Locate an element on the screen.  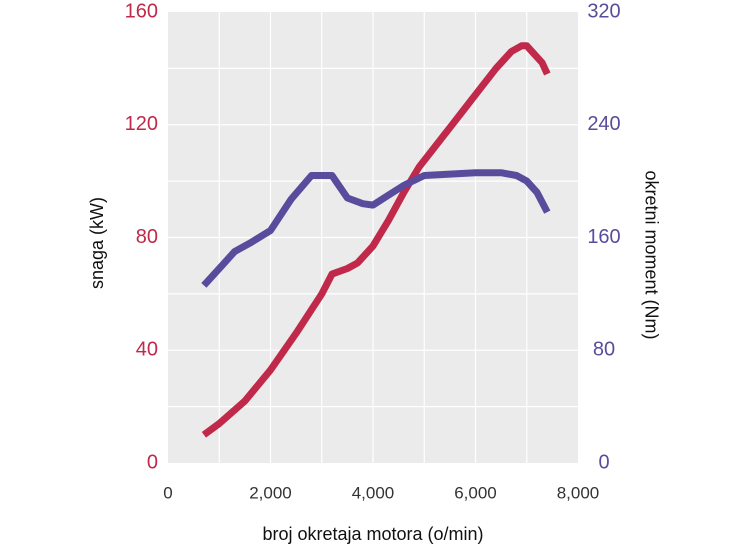
y-axis-title-right: okretni moment (Nm) is located at coordinates (651, 254).